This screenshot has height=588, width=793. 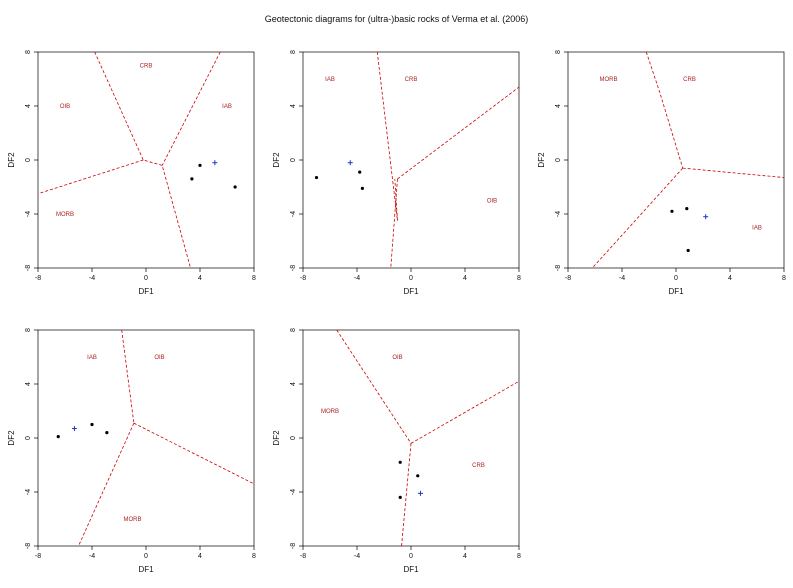 I want to click on panel-4: -8 -4 0 4 8 -8 -4 0 4 8 DF1 DF2 IAB OIB MORB, so click(x=131, y=451).